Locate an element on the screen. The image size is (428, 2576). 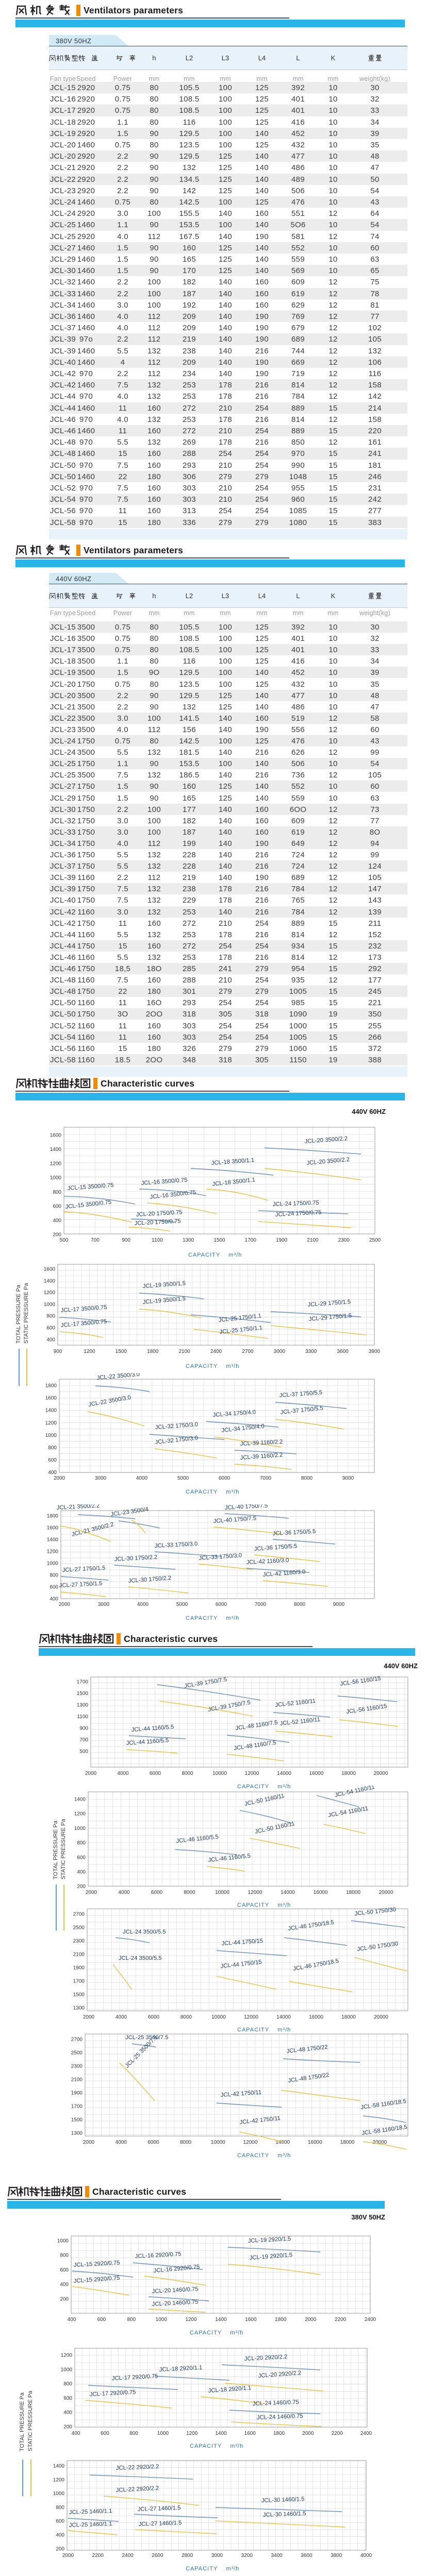
svg-text: 1700 is located at coordinates (79, 1982).